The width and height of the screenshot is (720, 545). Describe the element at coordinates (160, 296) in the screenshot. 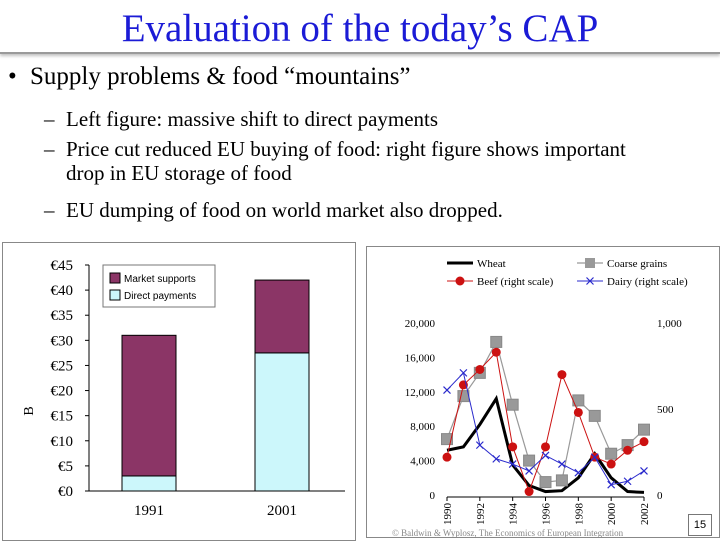

I see `legend-label: Direct payments` at that location.